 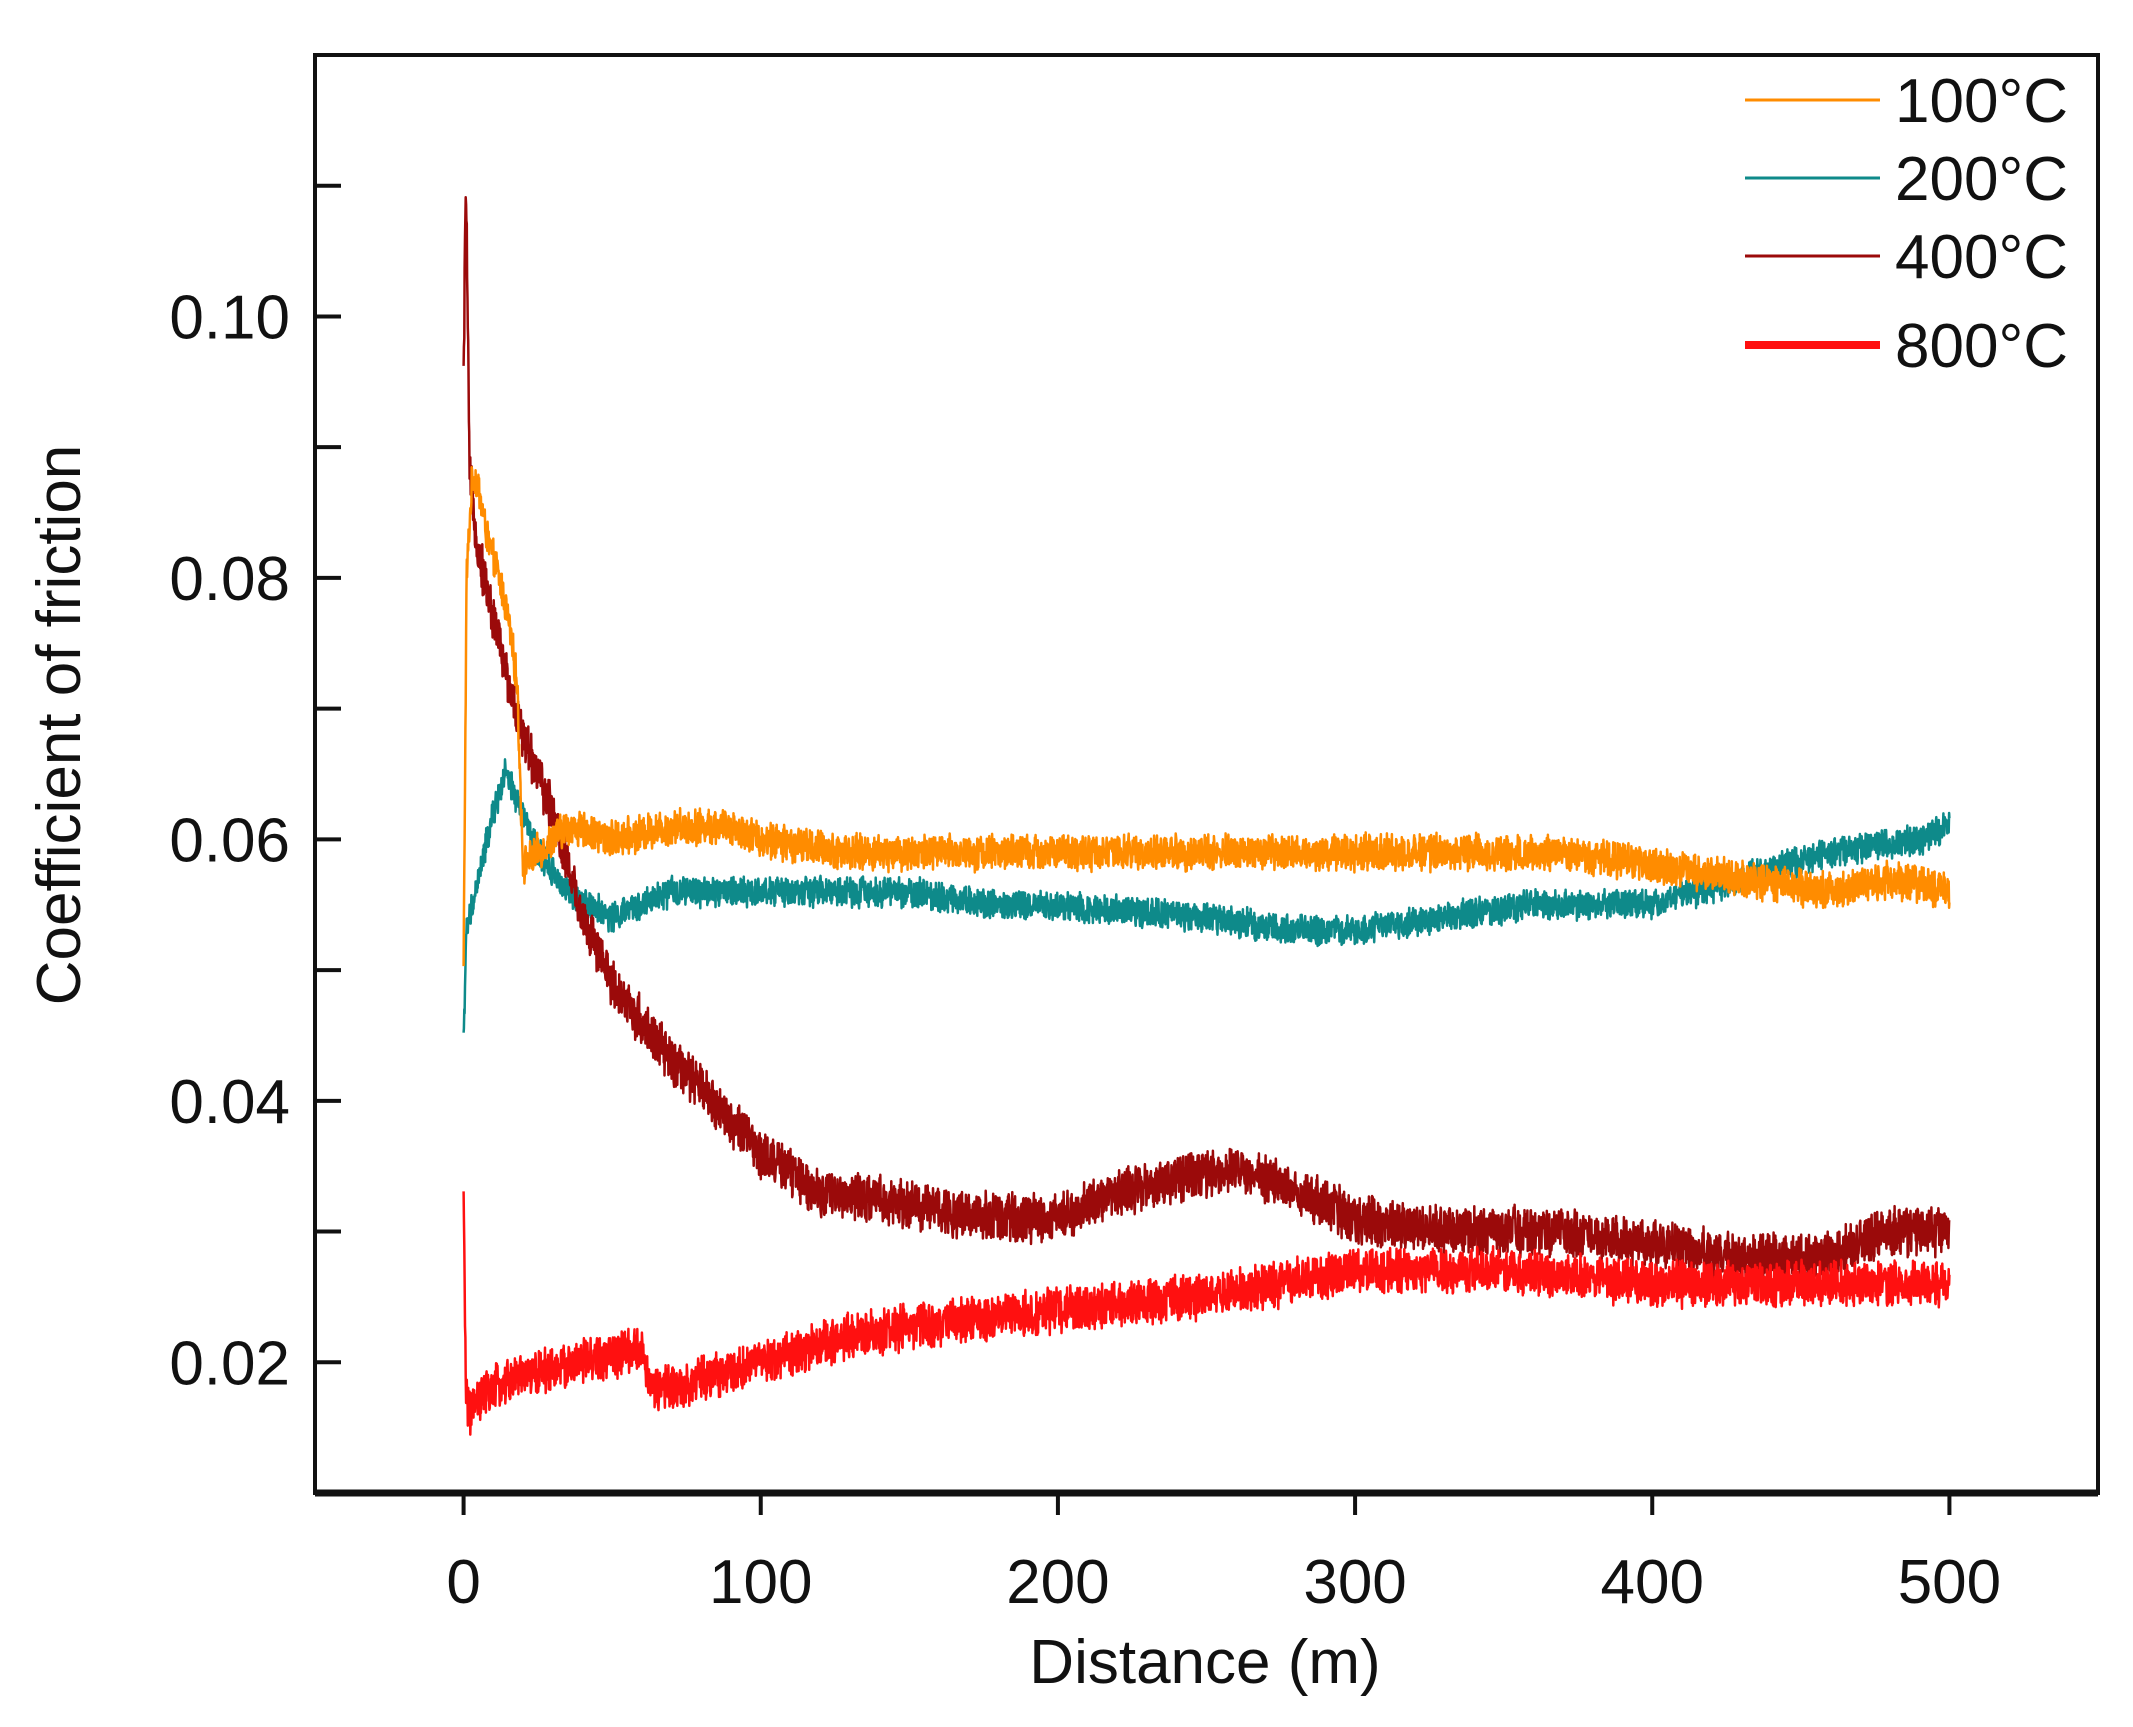 I want to click on x-tick-label: 500, so click(x=1949, y=1582).